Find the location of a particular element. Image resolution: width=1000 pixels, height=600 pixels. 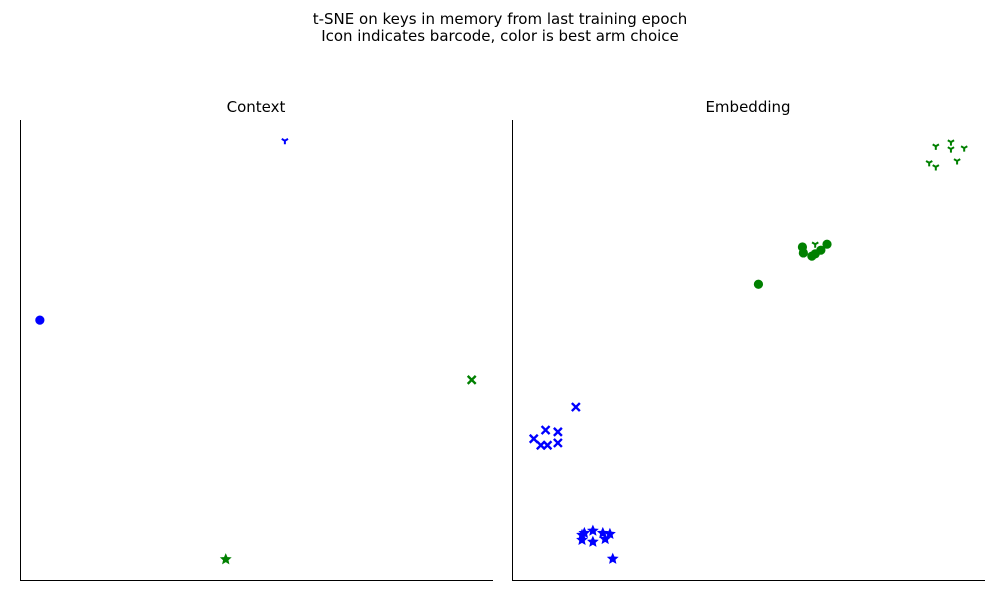

data-point-star-green is located at coordinates (225, 559).